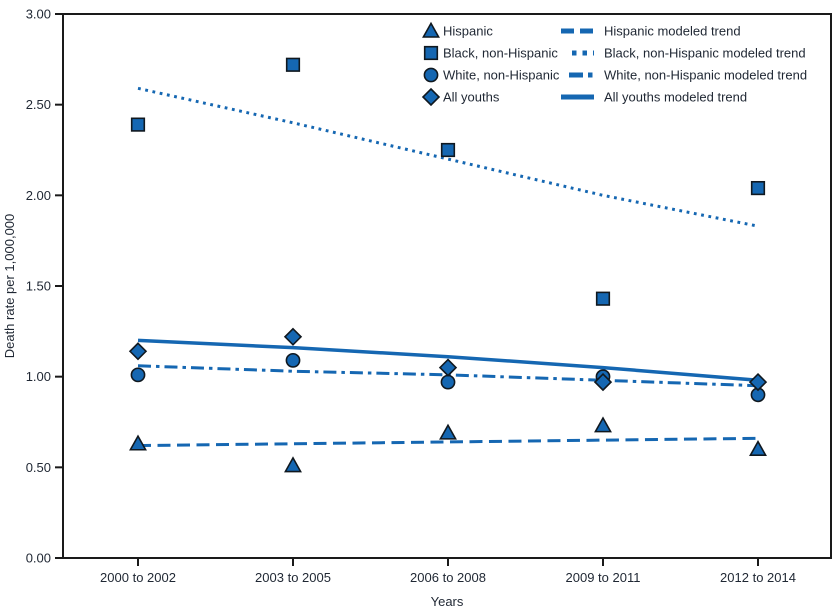  What do you see at coordinates (38, 376) in the screenshot?
I see `y-tick-label: 1.00` at bounding box center [38, 376].